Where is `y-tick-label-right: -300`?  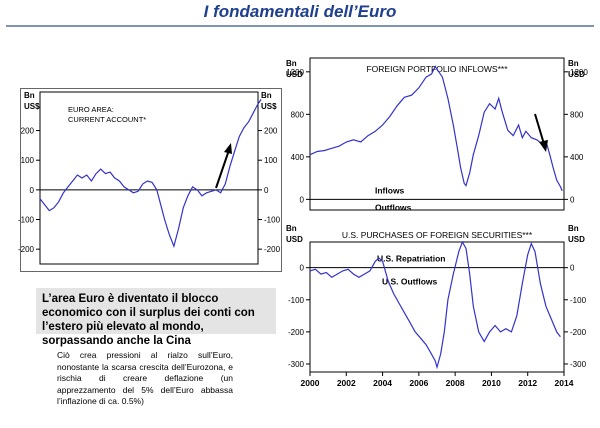
y-tick-label-right: -300 is located at coordinates (578, 364).